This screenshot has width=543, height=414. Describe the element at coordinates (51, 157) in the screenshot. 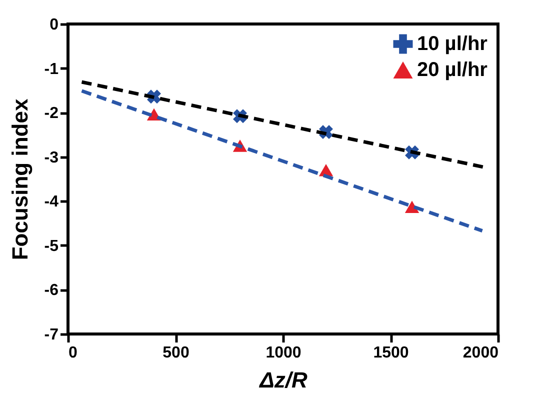

I see `y-tick-label: -3` at that location.